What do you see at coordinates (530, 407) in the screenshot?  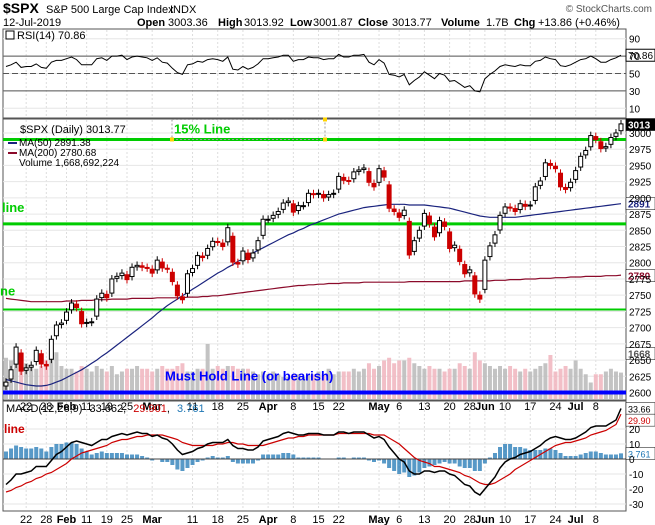 I see `x-tick-label-top: 17` at bounding box center [530, 407].